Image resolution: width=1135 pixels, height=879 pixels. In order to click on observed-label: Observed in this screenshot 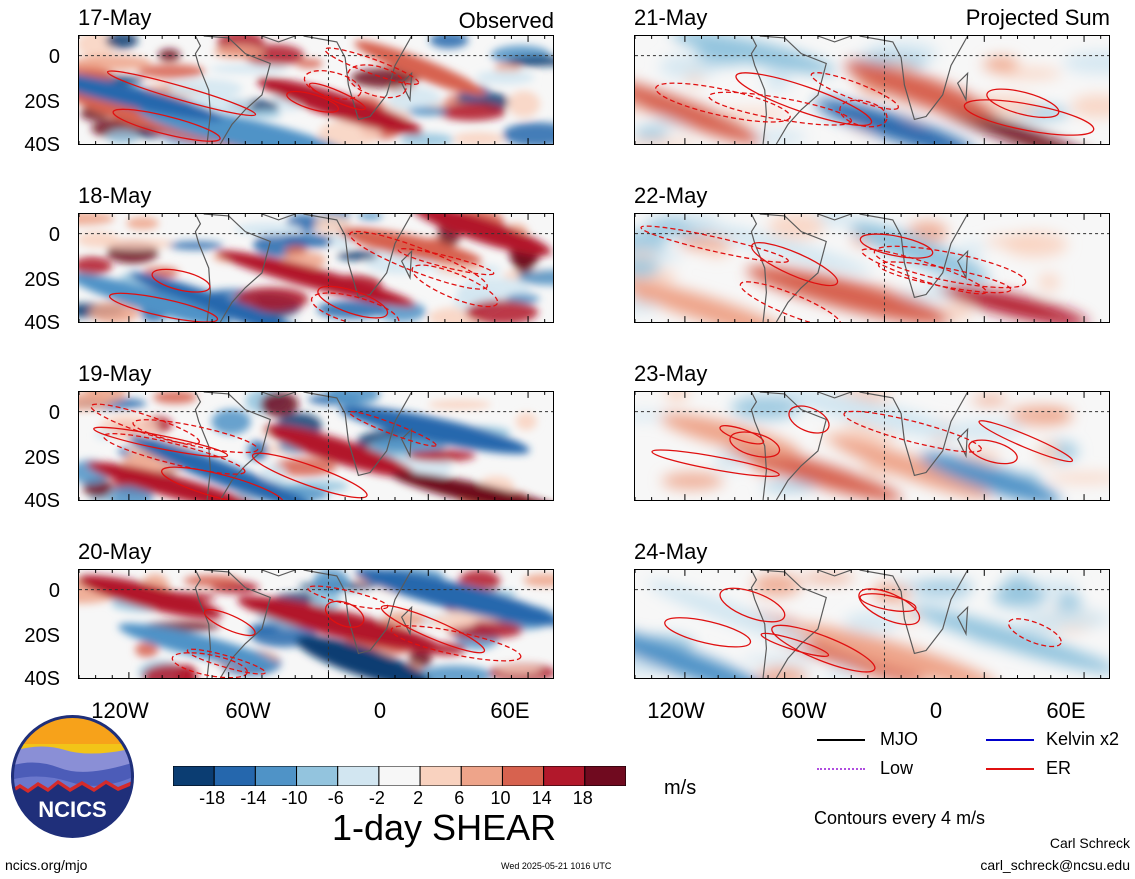, I will do `click(506, 20)`.